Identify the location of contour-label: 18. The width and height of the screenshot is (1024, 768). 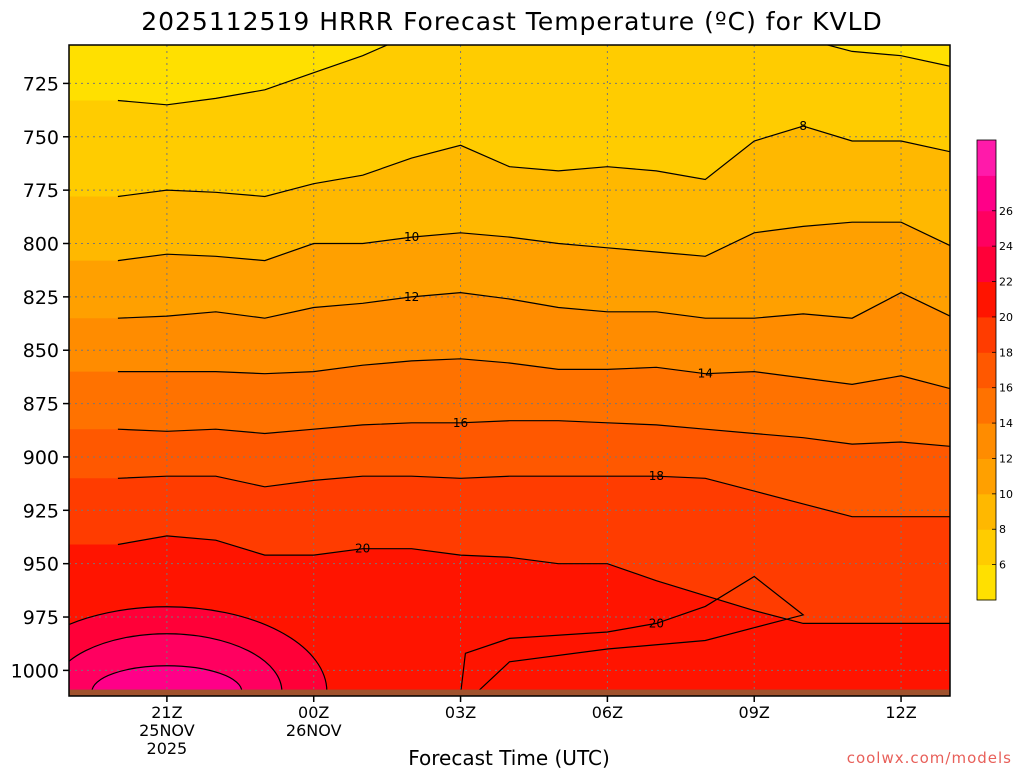
(656, 476).